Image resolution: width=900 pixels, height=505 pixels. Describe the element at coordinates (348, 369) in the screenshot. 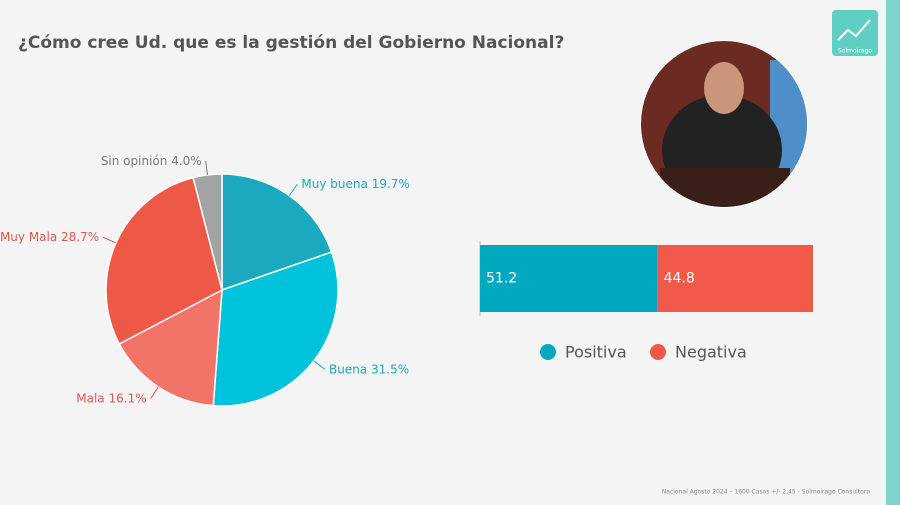

I see `slice-category: Buena` at that location.